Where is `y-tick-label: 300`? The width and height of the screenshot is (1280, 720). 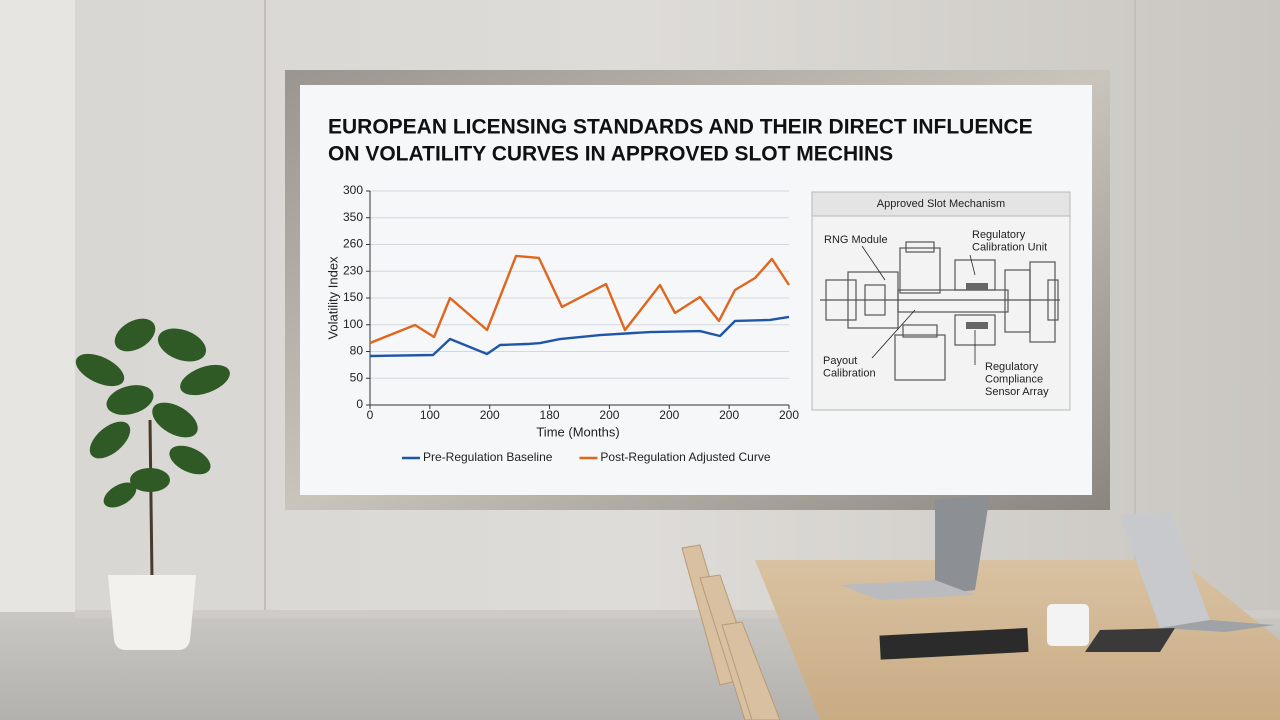 y-tick-label: 300 is located at coordinates (353, 190).